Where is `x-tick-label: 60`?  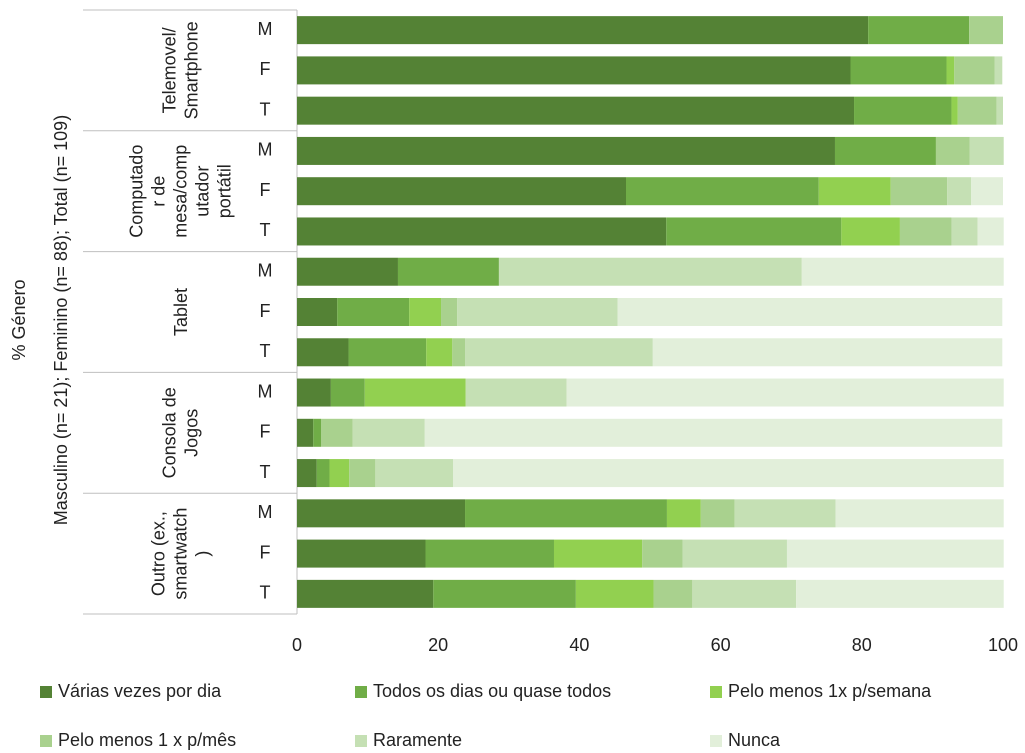
x-tick-label: 60 is located at coordinates (721, 645).